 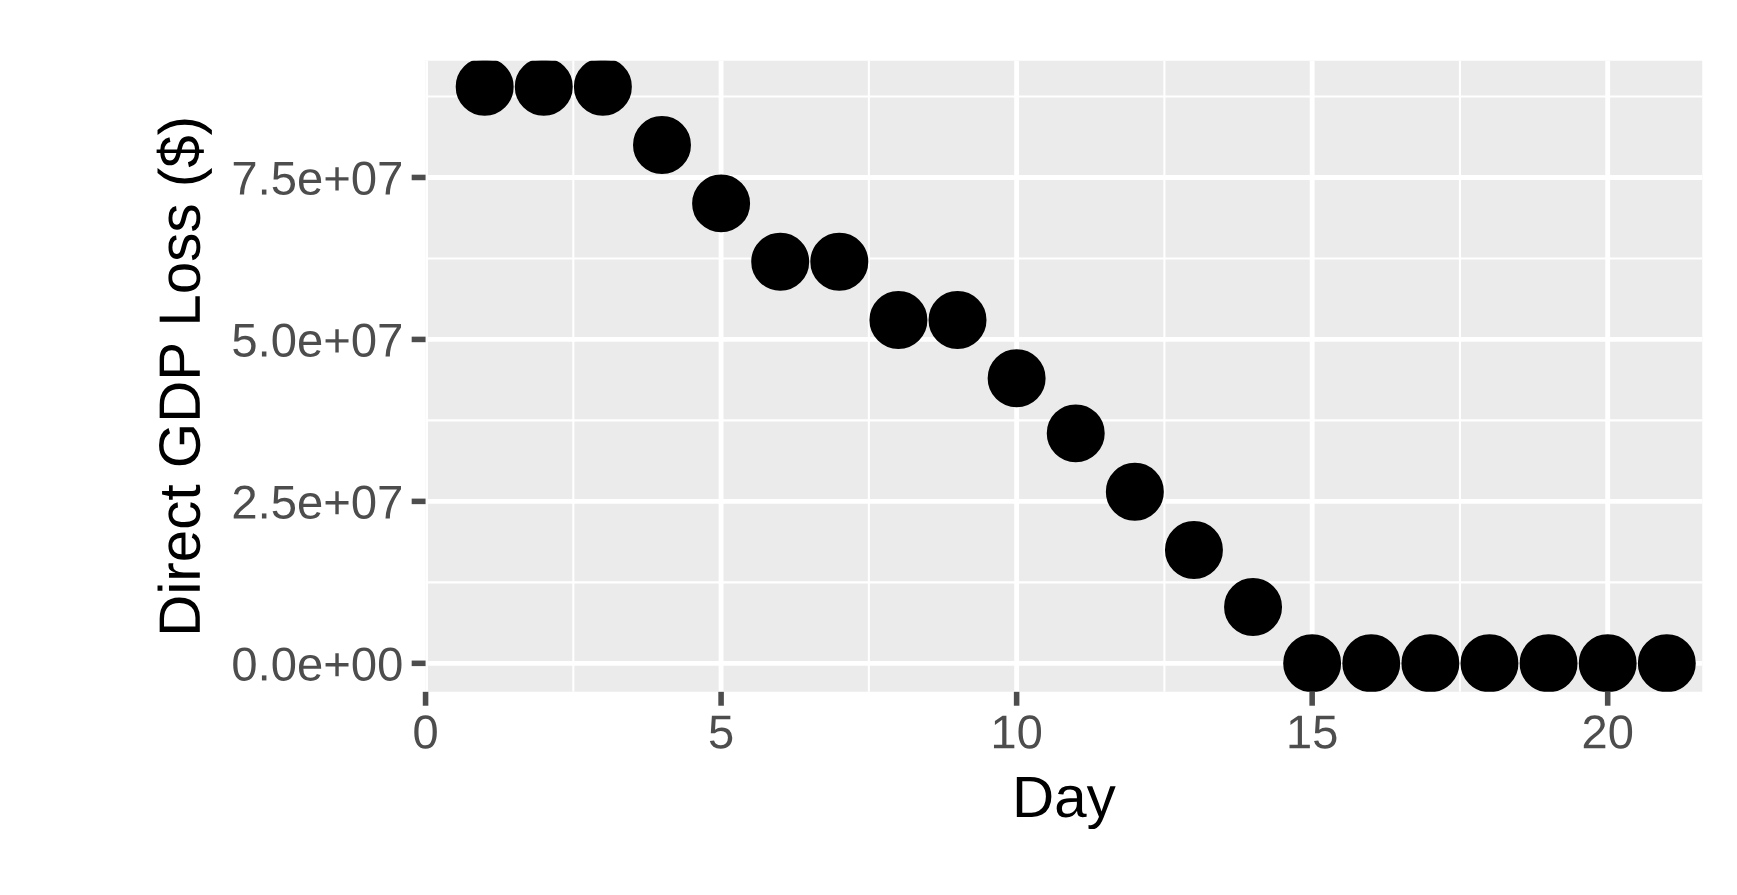 What do you see at coordinates (317, 340) in the screenshot?
I see `y-tick-label: 5.0e+07` at bounding box center [317, 340].